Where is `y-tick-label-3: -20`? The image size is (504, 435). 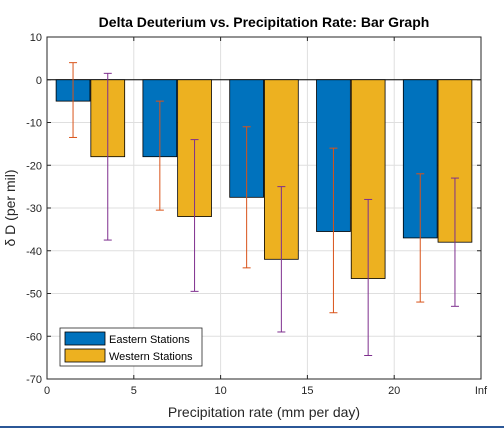
y-tick-label-3: -20 is located at coordinates (34, 166).